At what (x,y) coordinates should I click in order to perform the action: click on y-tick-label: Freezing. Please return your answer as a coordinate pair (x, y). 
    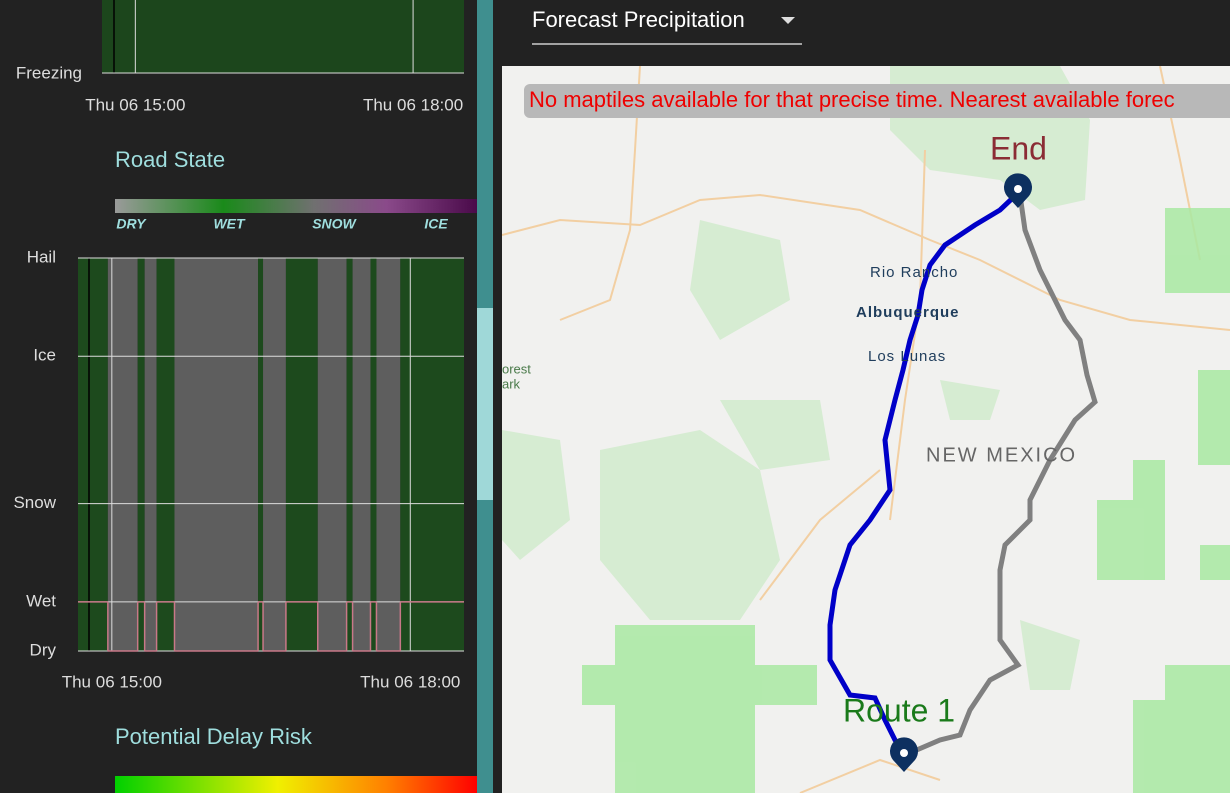
    Looking at the image, I should click on (49, 72).